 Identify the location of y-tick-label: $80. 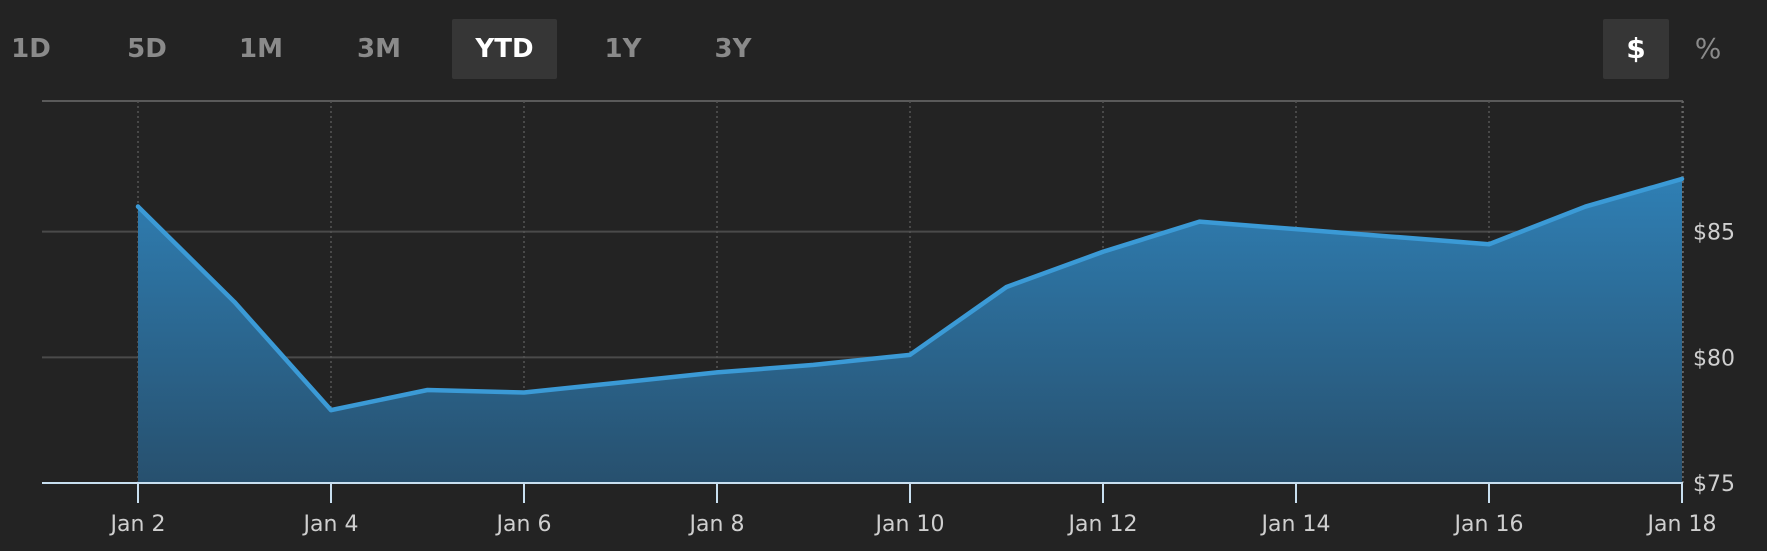
(1714, 358).